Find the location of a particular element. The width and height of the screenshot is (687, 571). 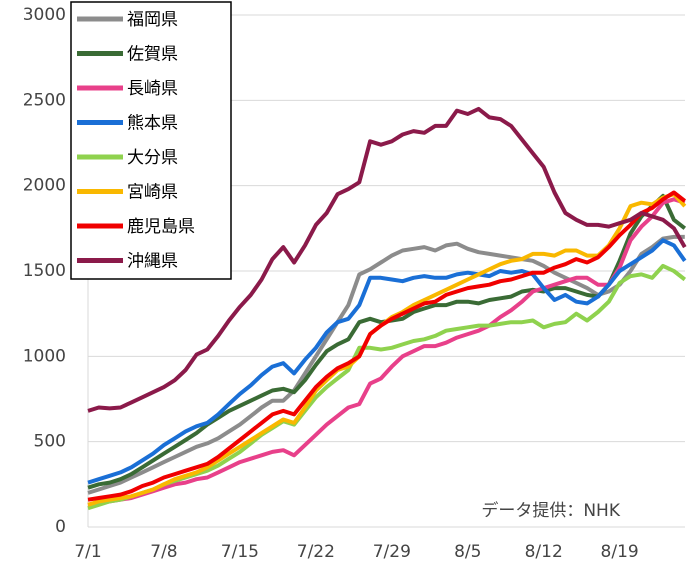

legend-label: 大分県 is located at coordinates (152, 158).